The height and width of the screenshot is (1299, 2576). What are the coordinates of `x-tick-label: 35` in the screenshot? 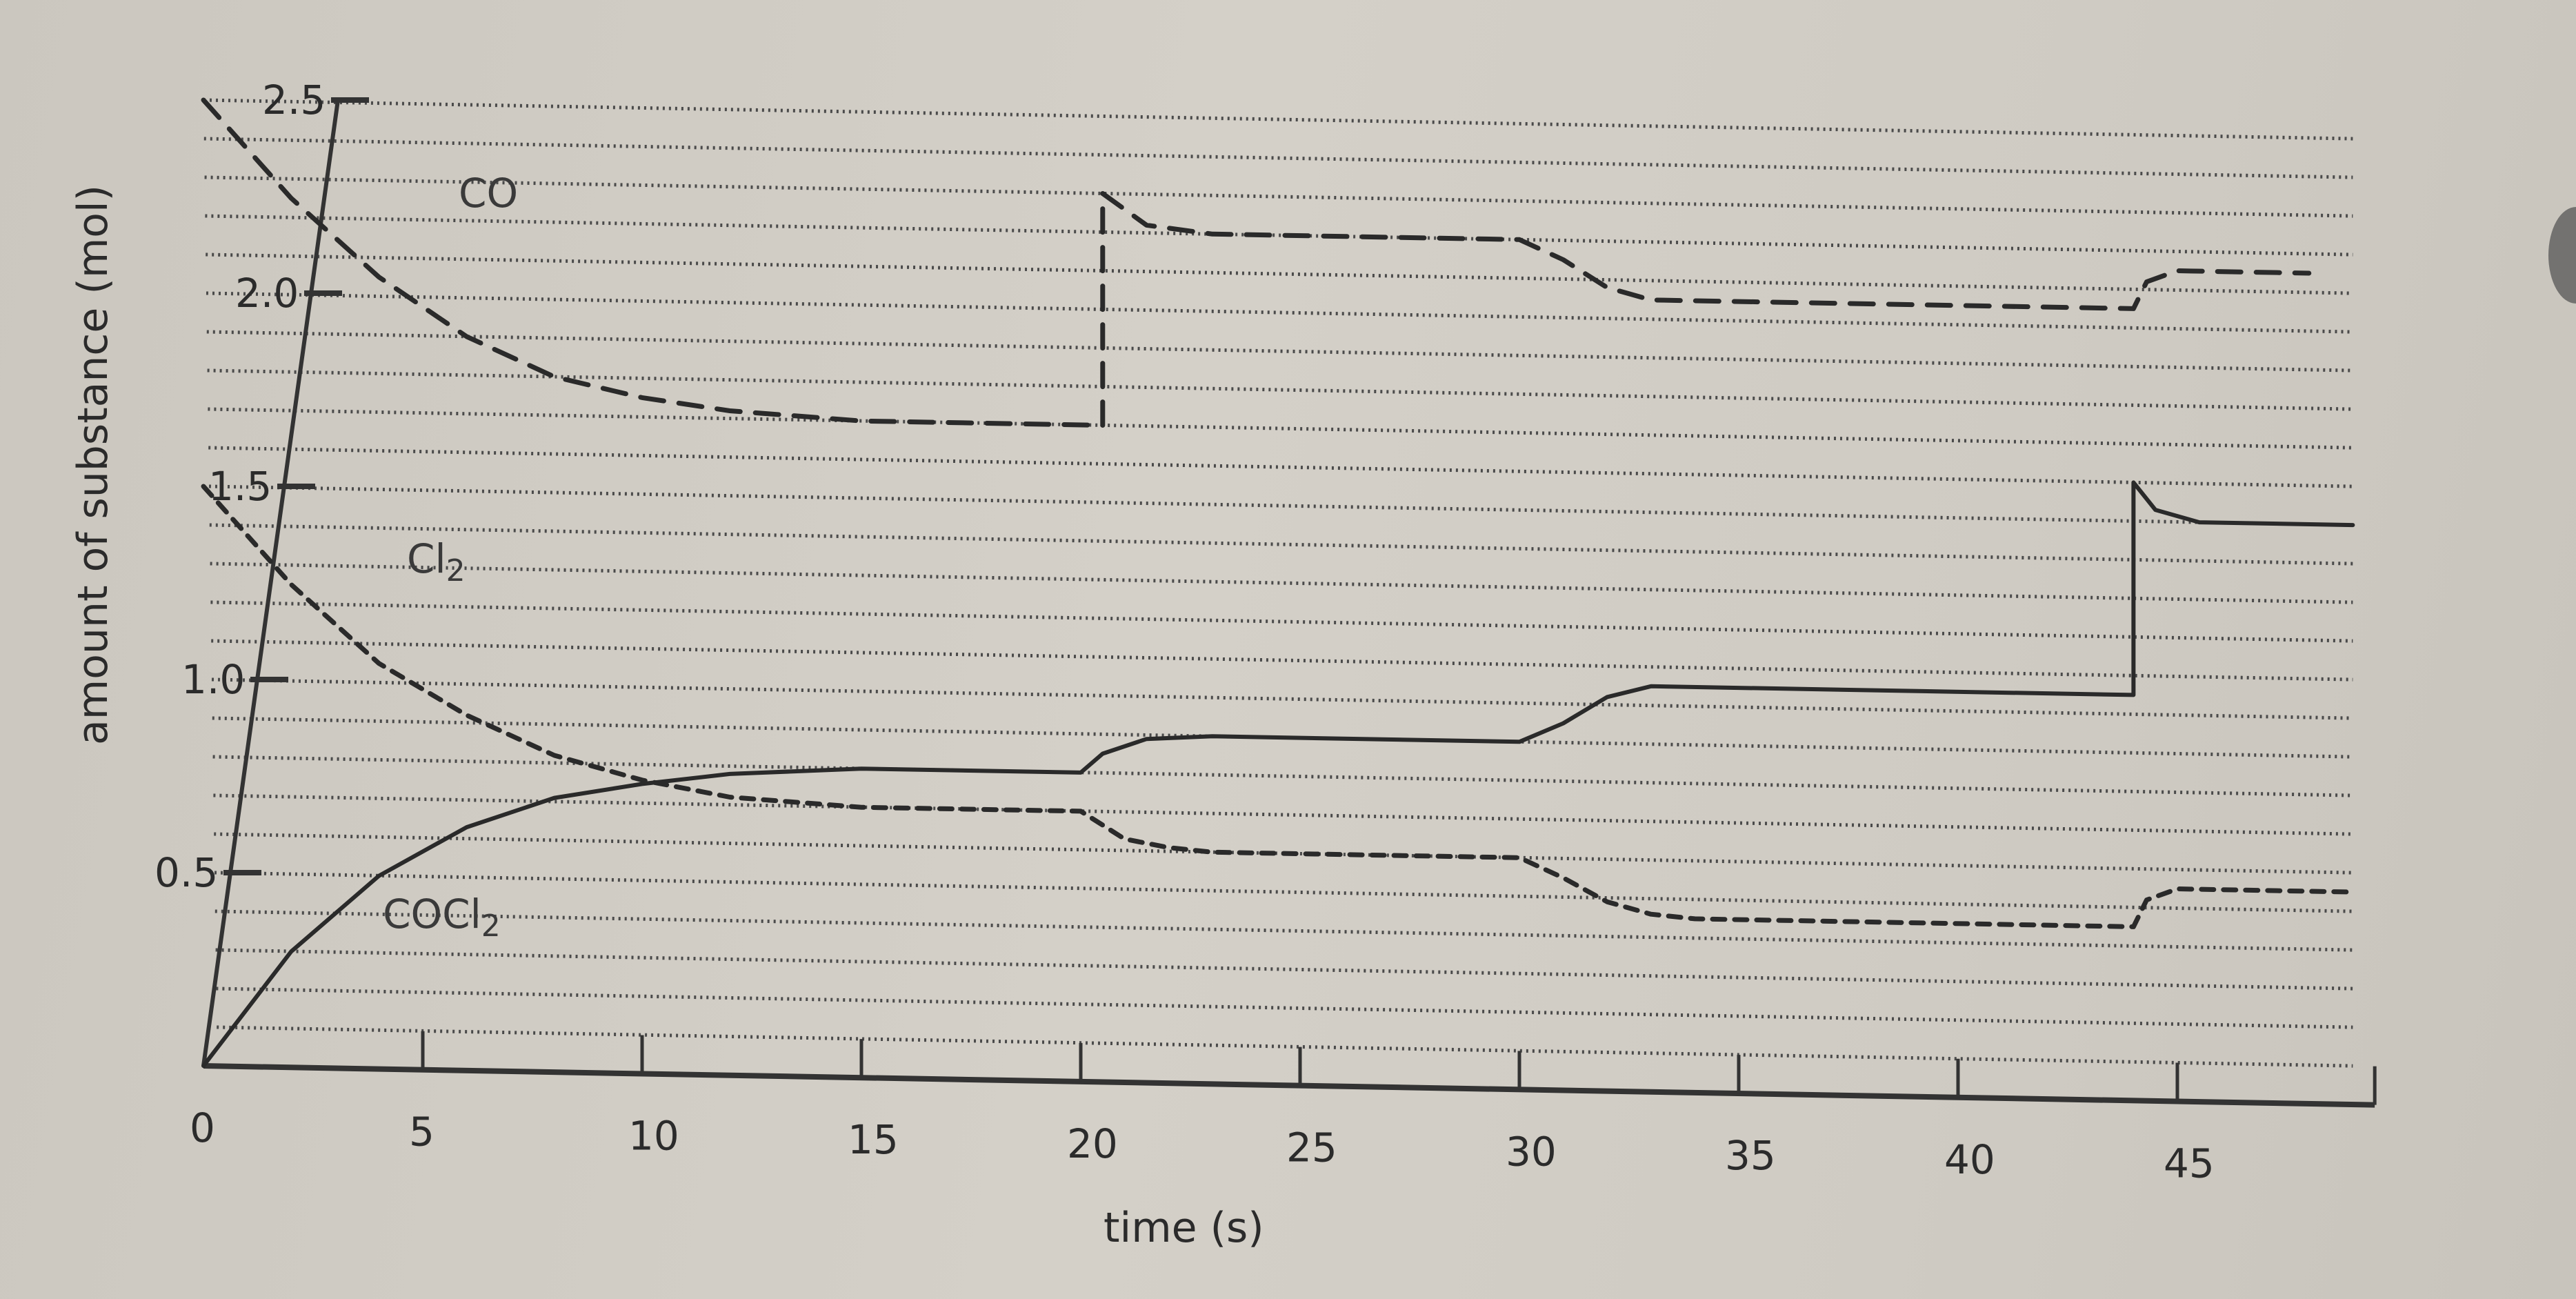 It's located at (1750, 1155).